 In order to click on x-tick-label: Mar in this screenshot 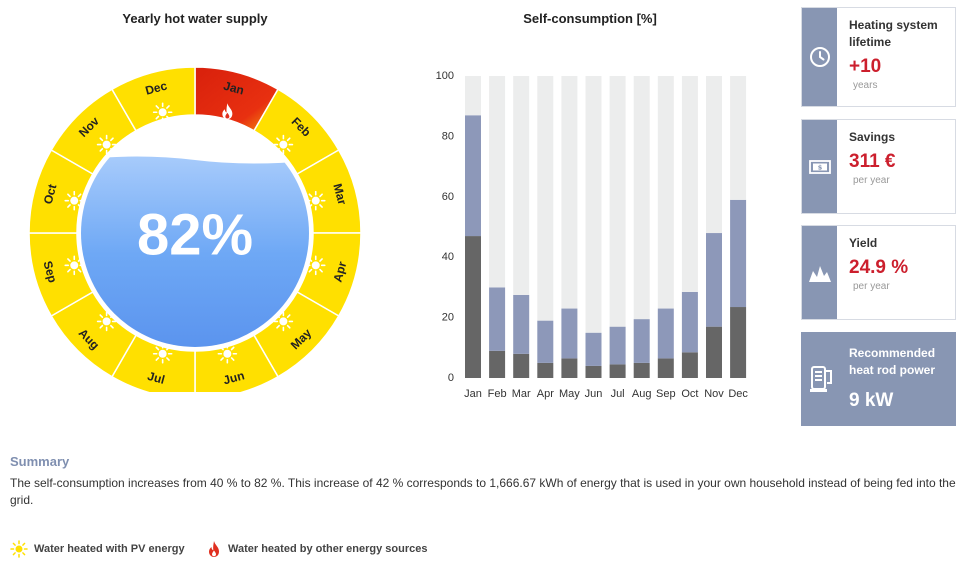, I will do `click(521, 394)`.